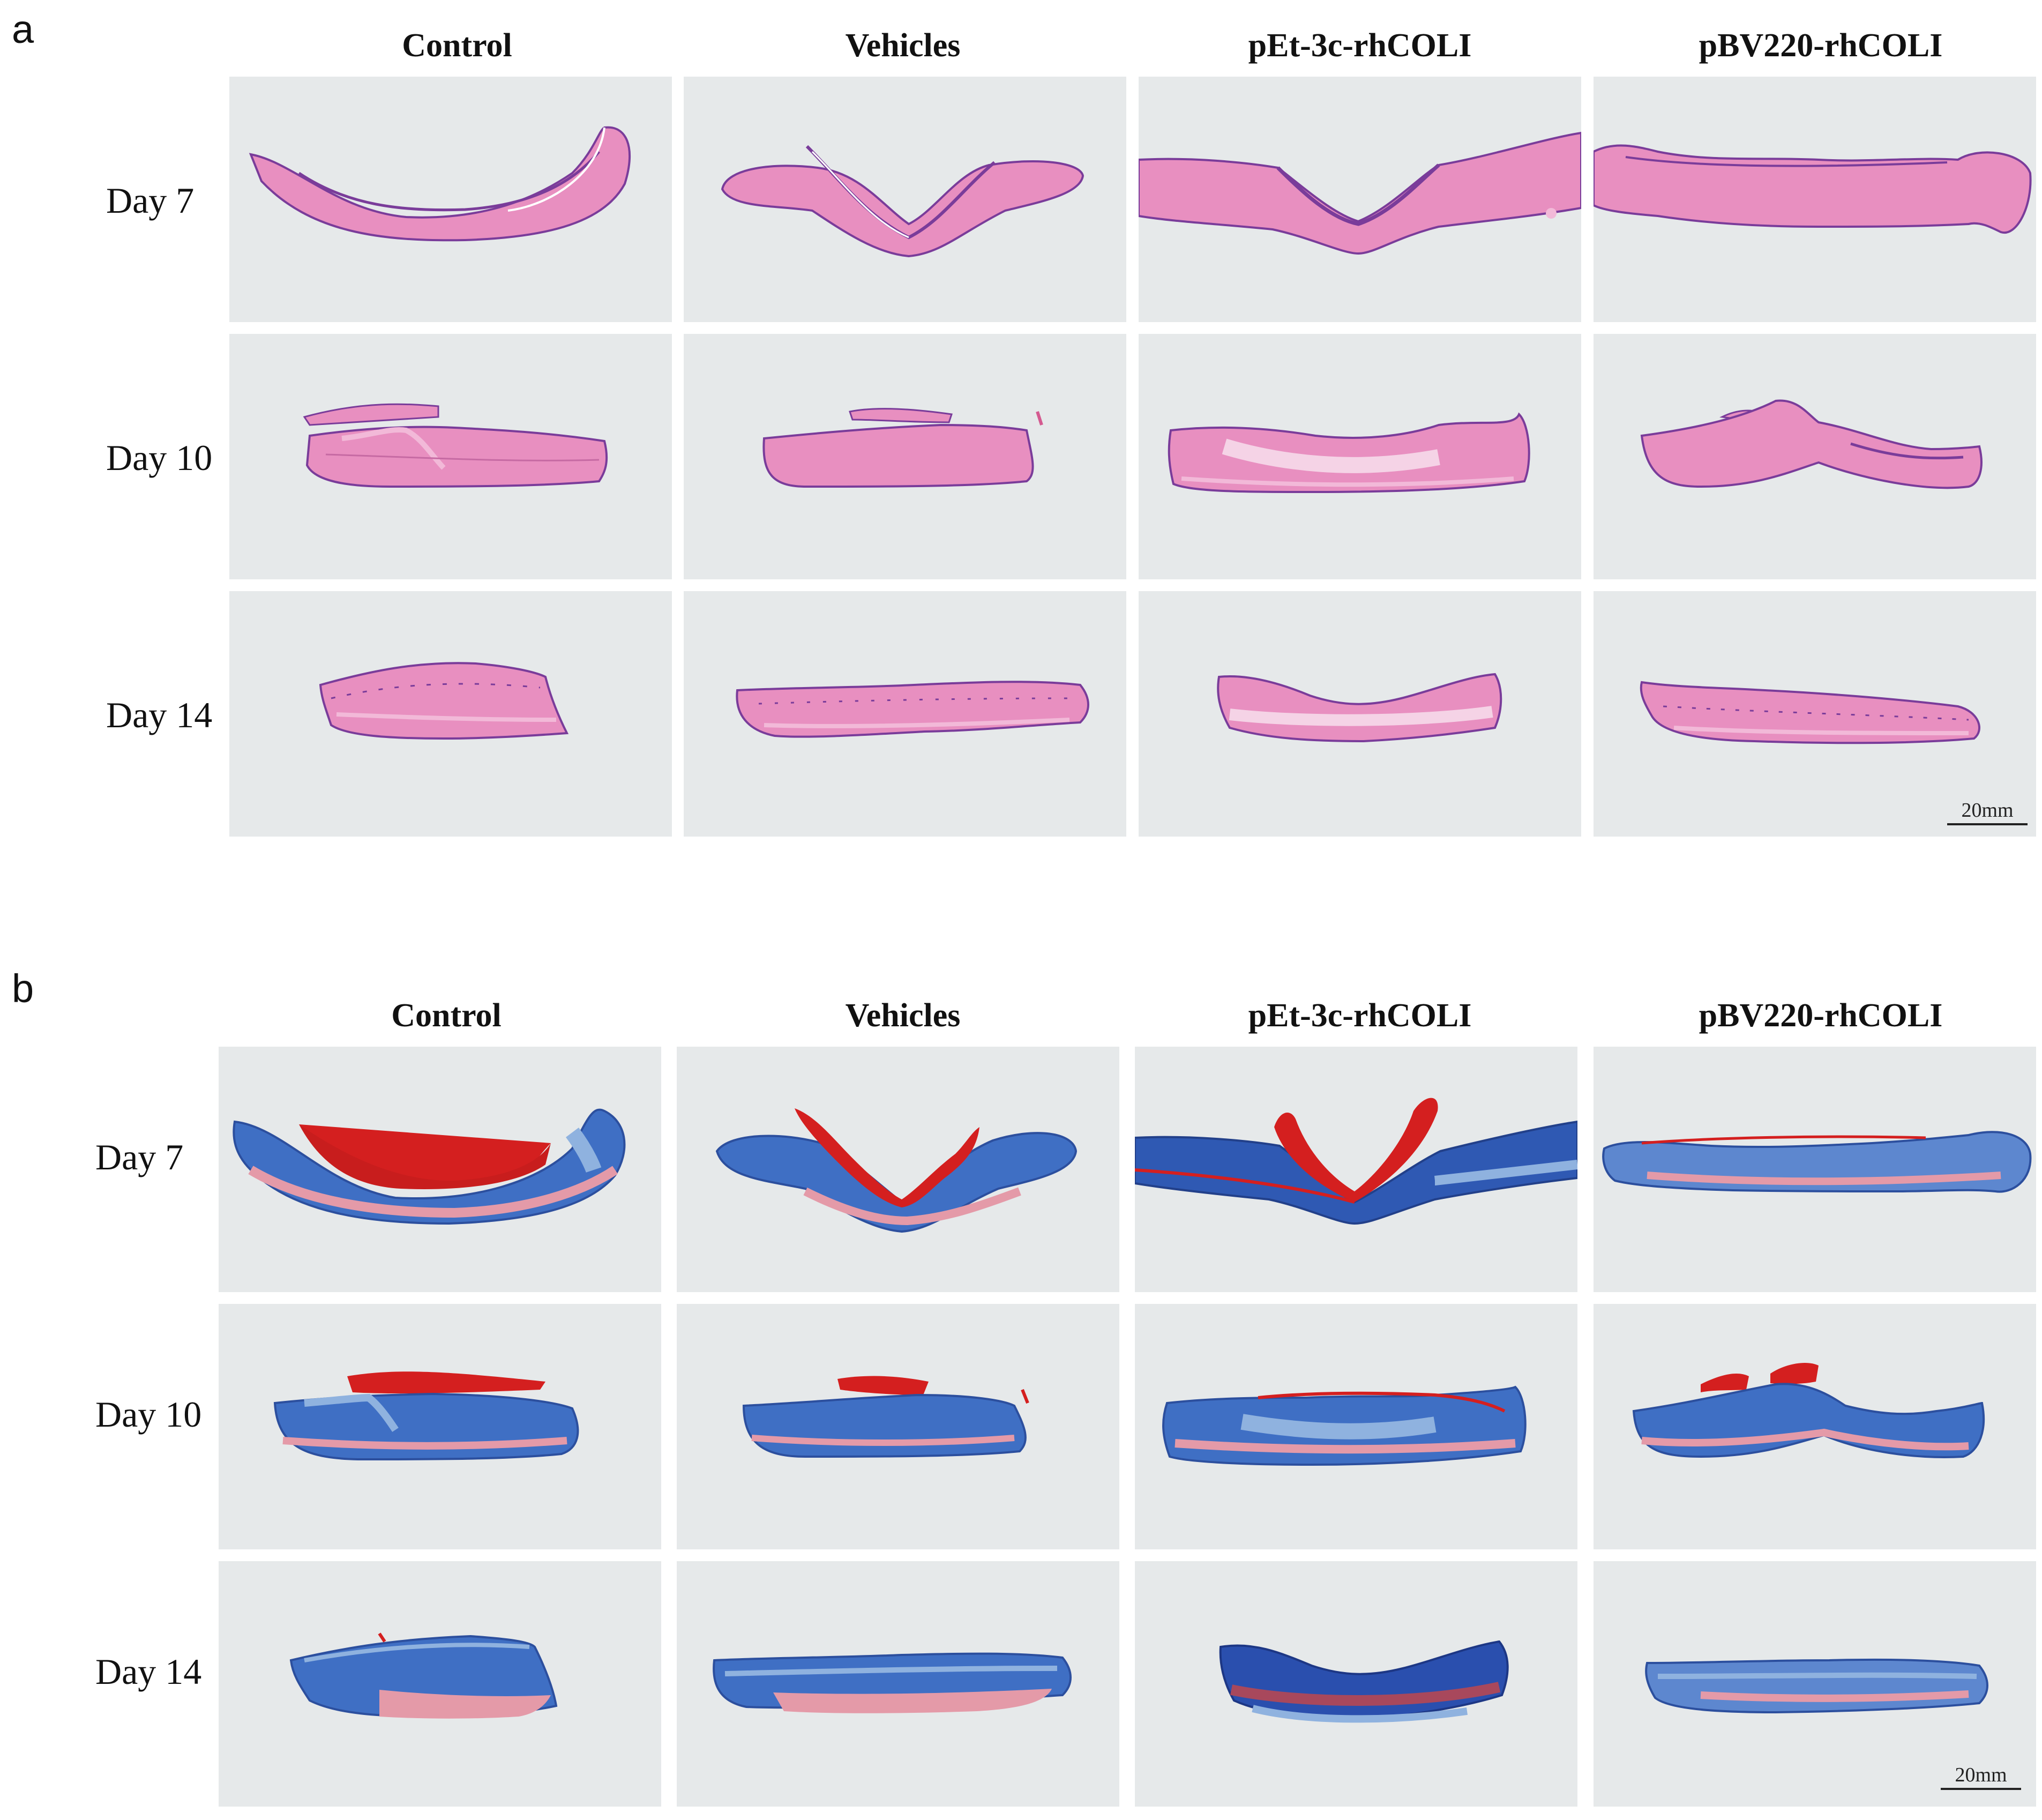 This screenshot has width=2042, height=1820. Describe the element at coordinates (23, 29) in the screenshot. I see `panel-a-letter: a` at that location.